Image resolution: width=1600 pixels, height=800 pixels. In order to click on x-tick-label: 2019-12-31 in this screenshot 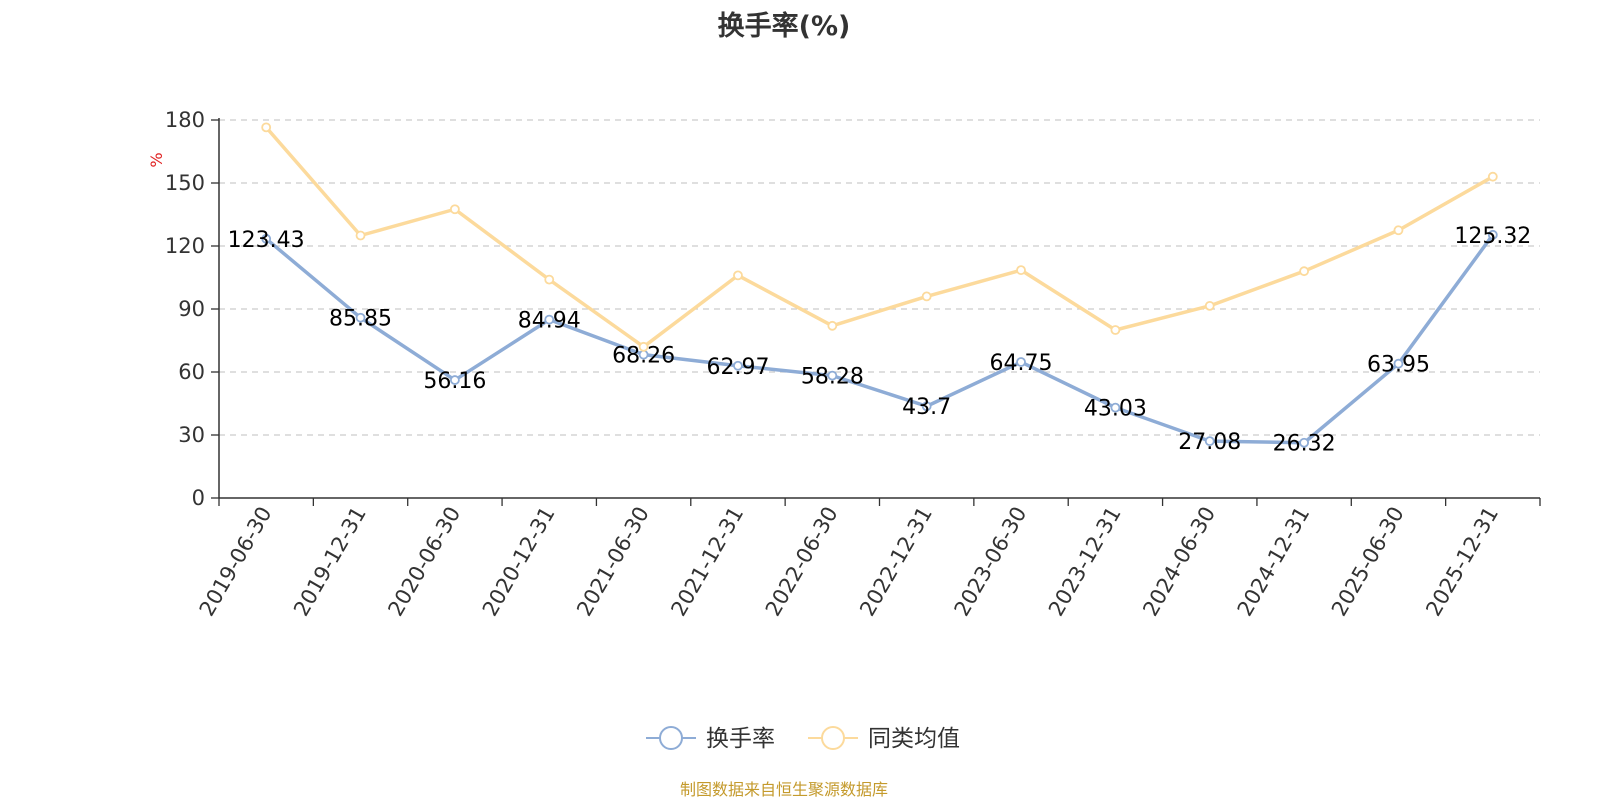, I will do `click(330, 562)`.